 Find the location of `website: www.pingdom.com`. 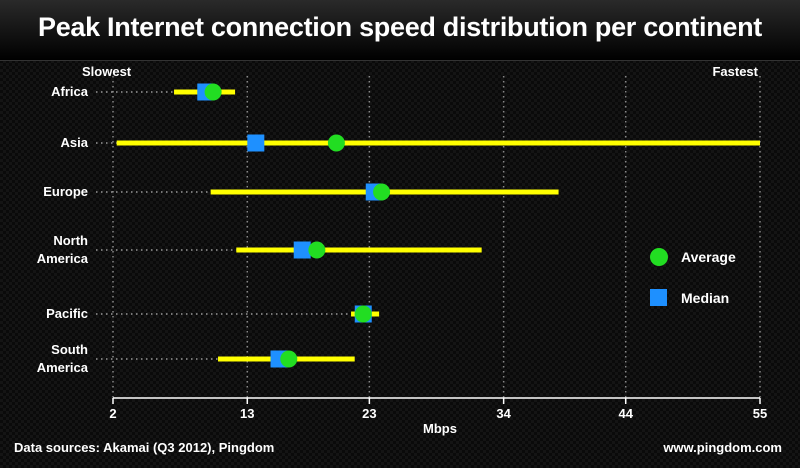

website: www.pingdom.com is located at coordinates (722, 447).